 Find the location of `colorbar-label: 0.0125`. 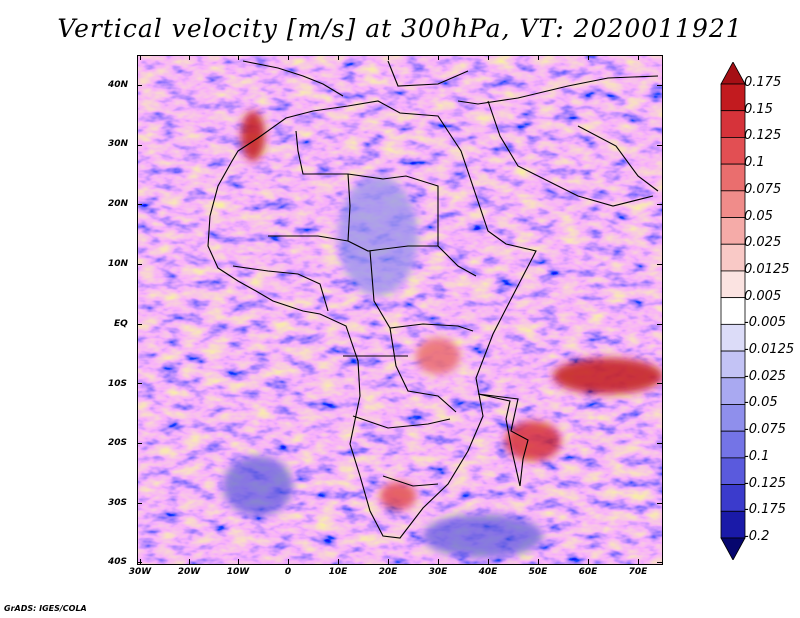

colorbar-label: 0.0125 is located at coordinates (767, 269).